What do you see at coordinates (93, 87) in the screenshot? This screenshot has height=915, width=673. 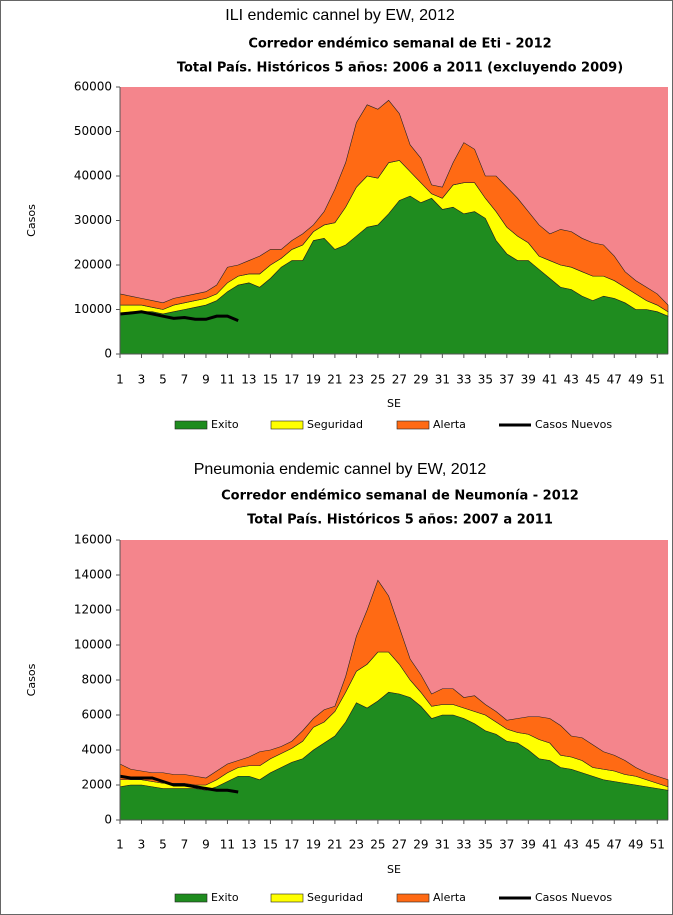 I see `y-tick-label: 60000` at bounding box center [93, 87].